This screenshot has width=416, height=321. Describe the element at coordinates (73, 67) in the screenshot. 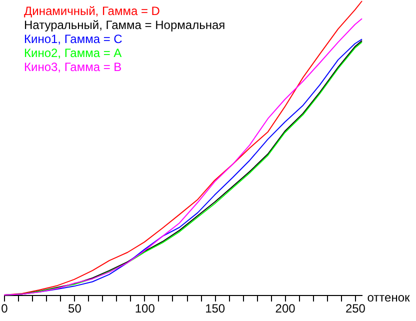

I see `text: Кино3, Гамма = B` at that location.